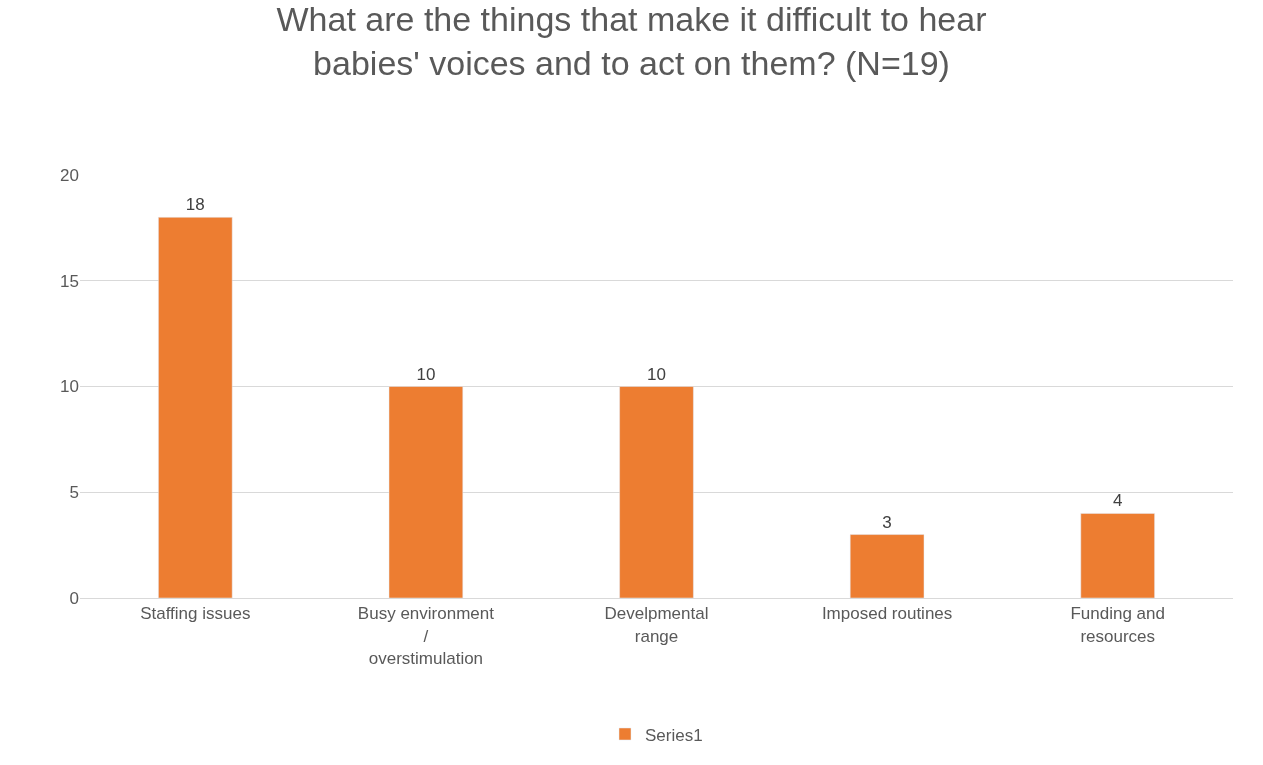 This screenshot has width=1263, height=765. I want to click on y-tick-label: 0, so click(74, 598).